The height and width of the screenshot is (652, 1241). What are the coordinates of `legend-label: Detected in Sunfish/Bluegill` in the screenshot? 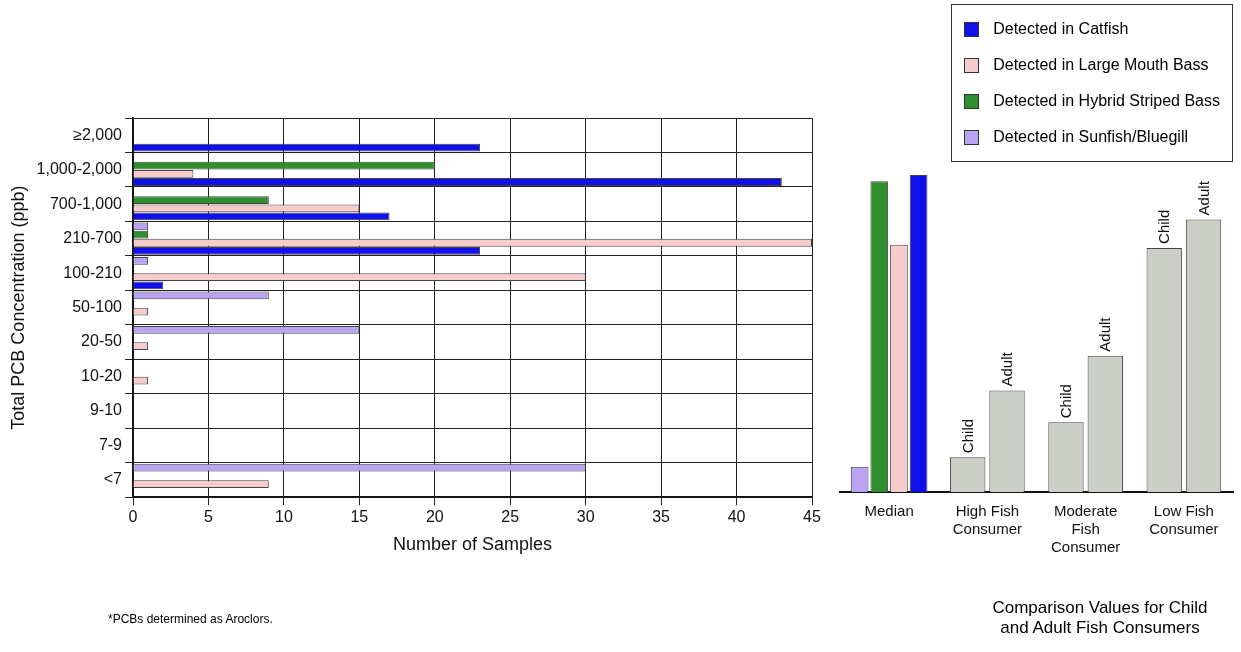 It's located at (1090, 137).